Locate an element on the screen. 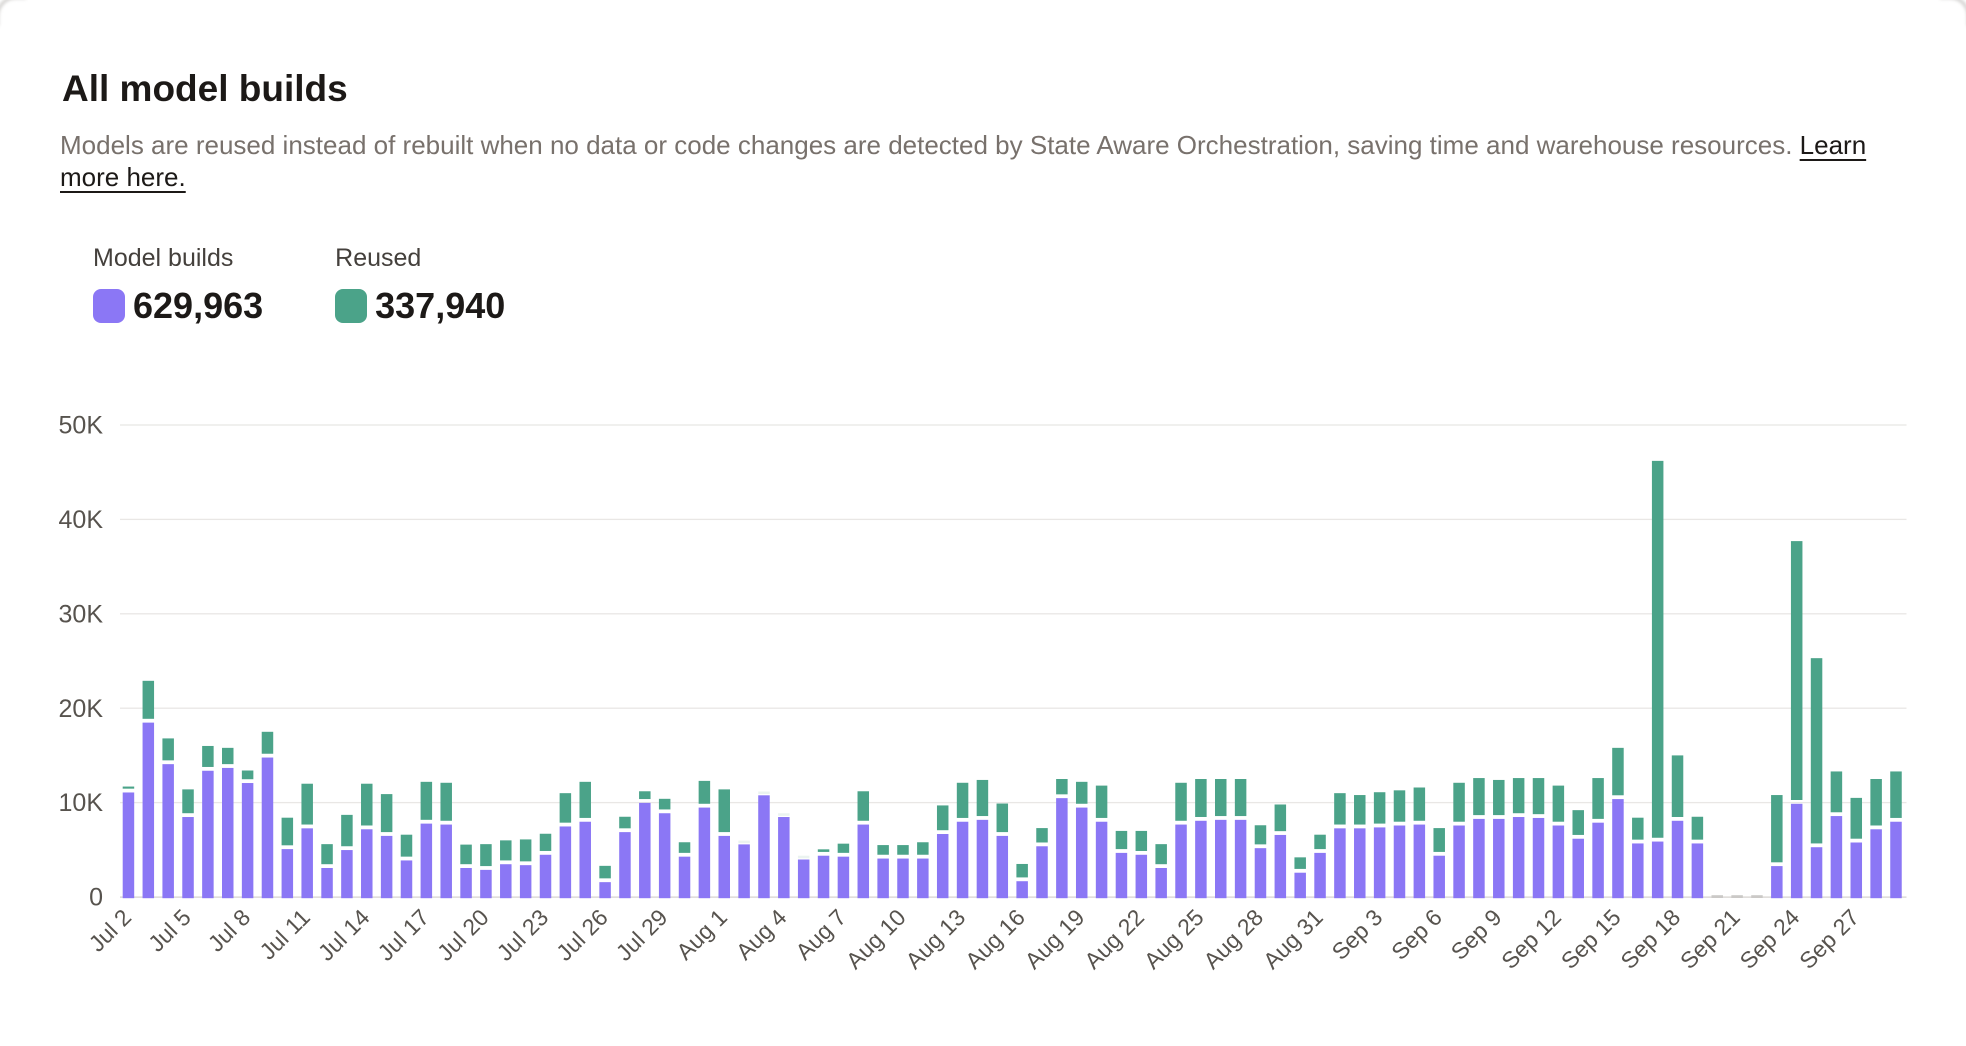  svg-text: 10K is located at coordinates (81, 803).